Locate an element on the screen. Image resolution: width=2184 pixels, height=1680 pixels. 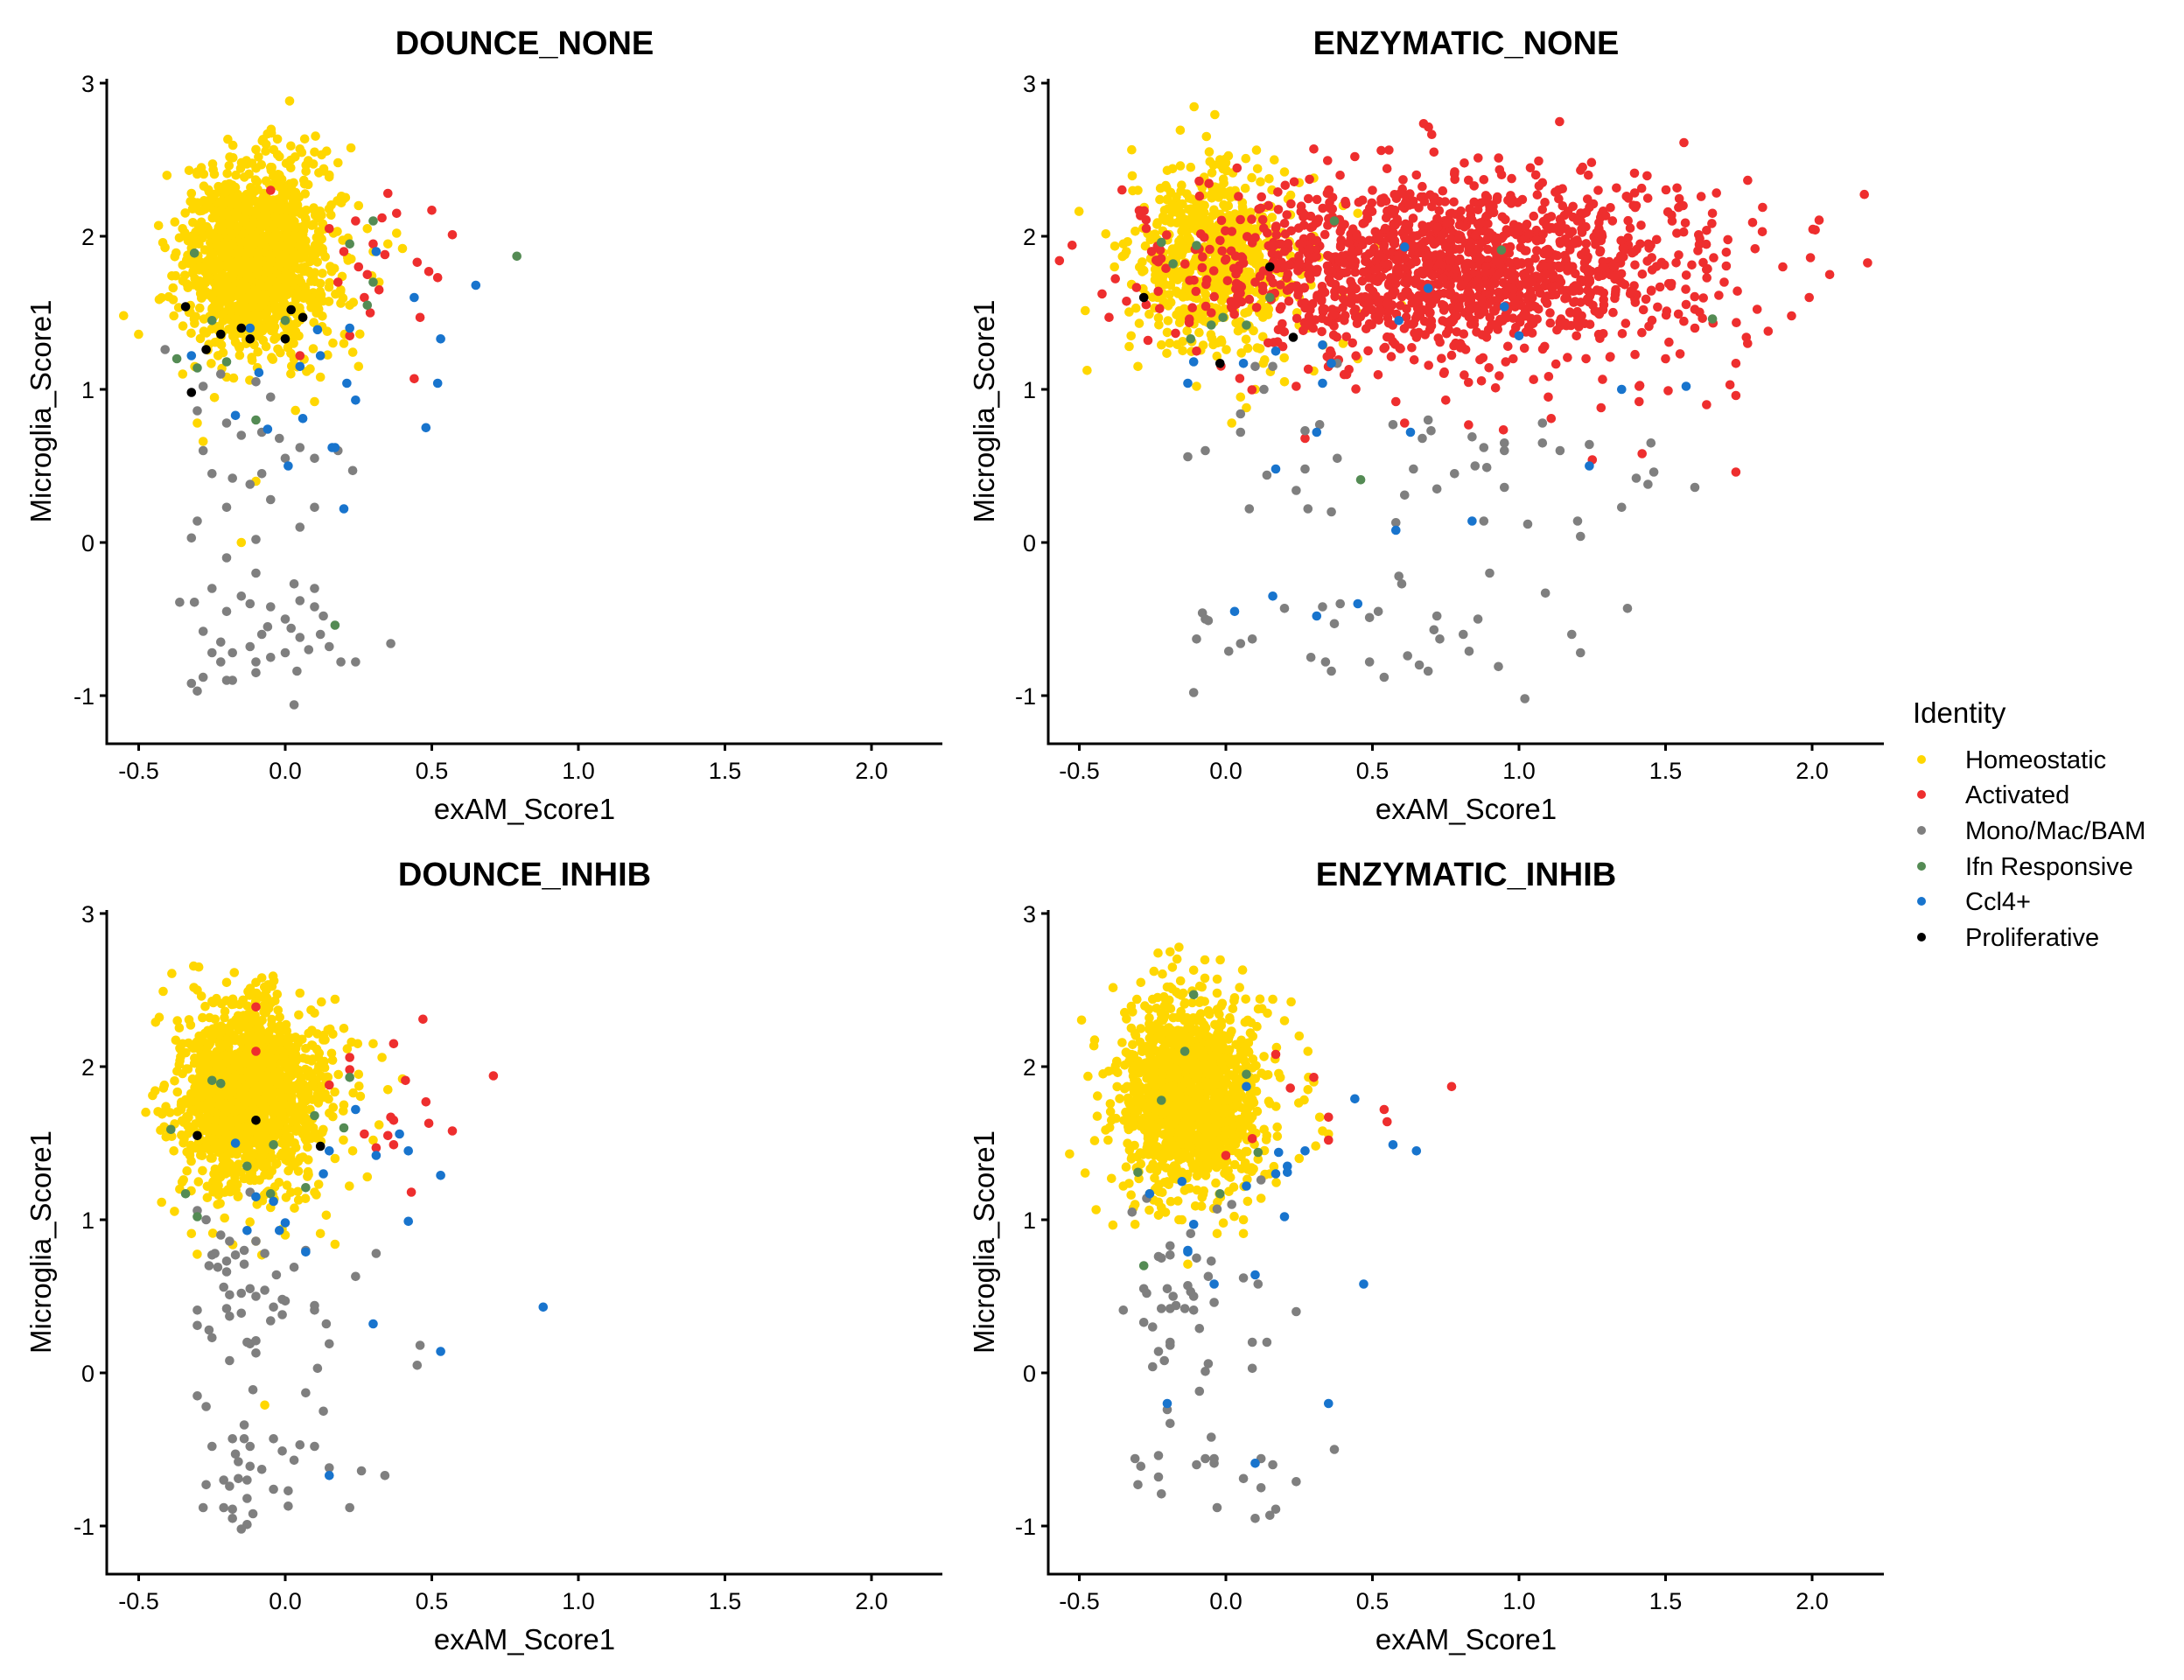
y-tick-label: 2 is located at coordinates (1029, 237).